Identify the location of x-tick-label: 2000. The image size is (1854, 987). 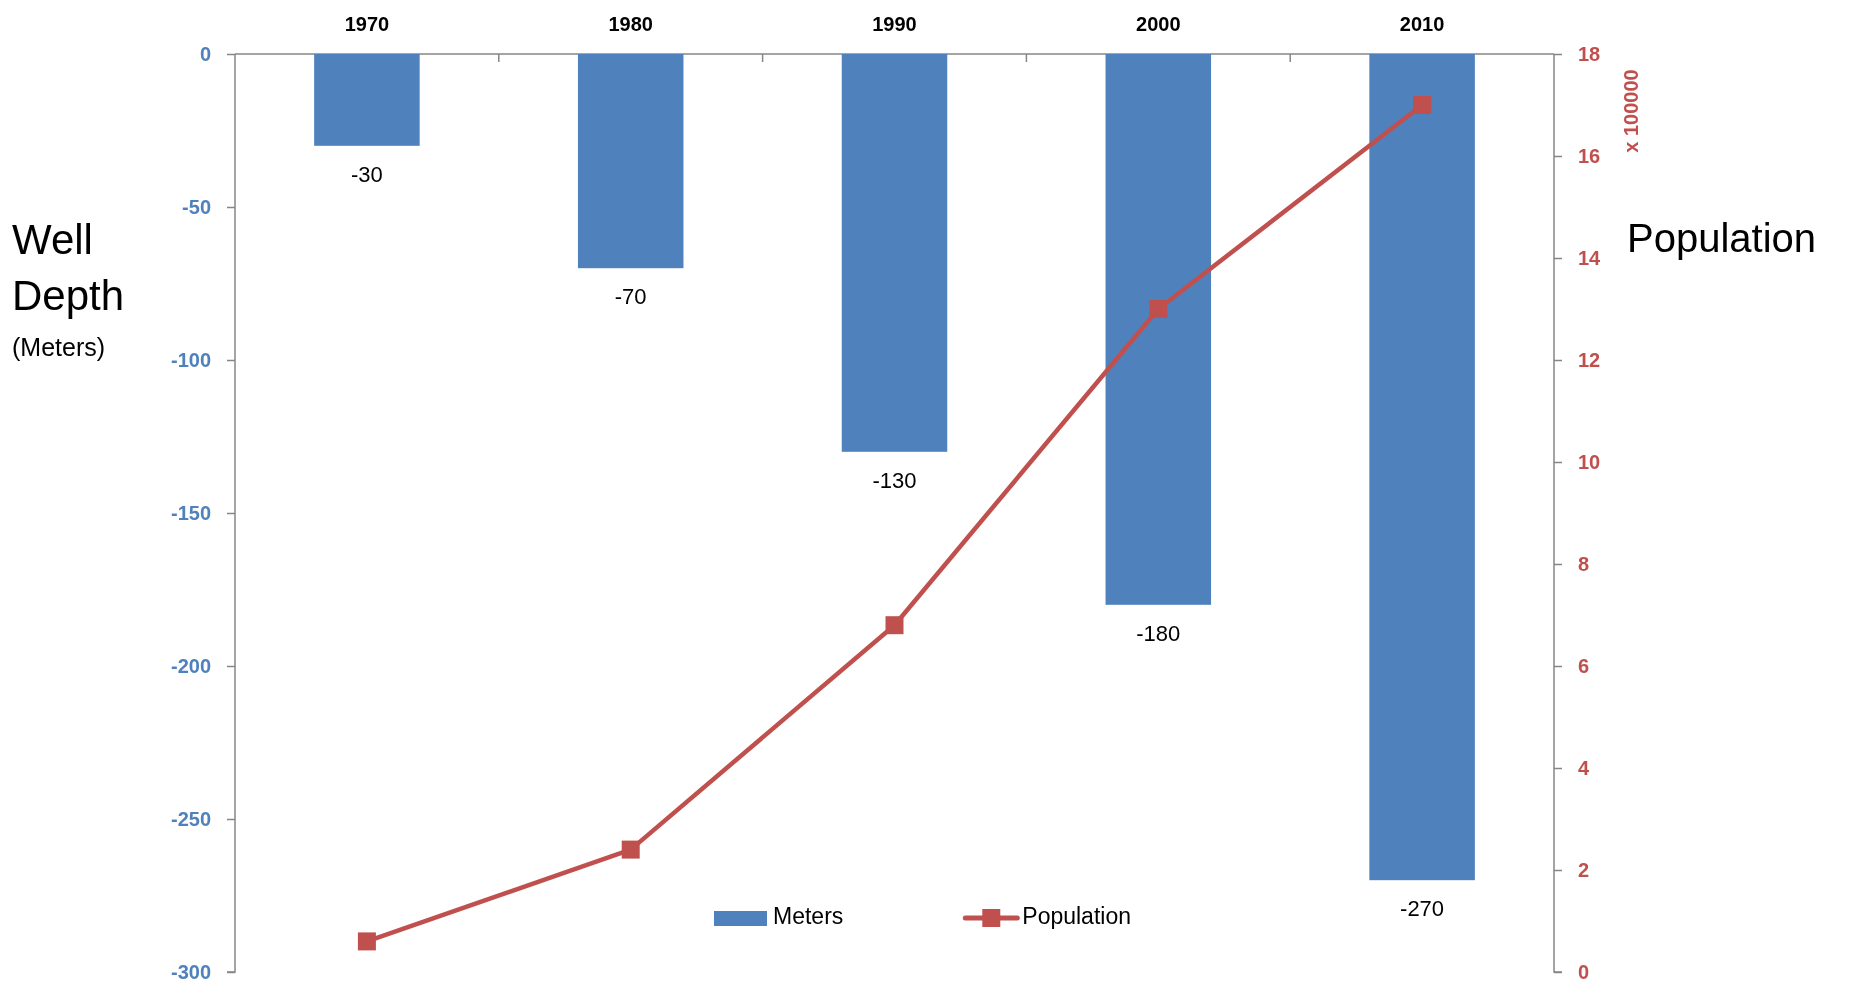
(1158, 24).